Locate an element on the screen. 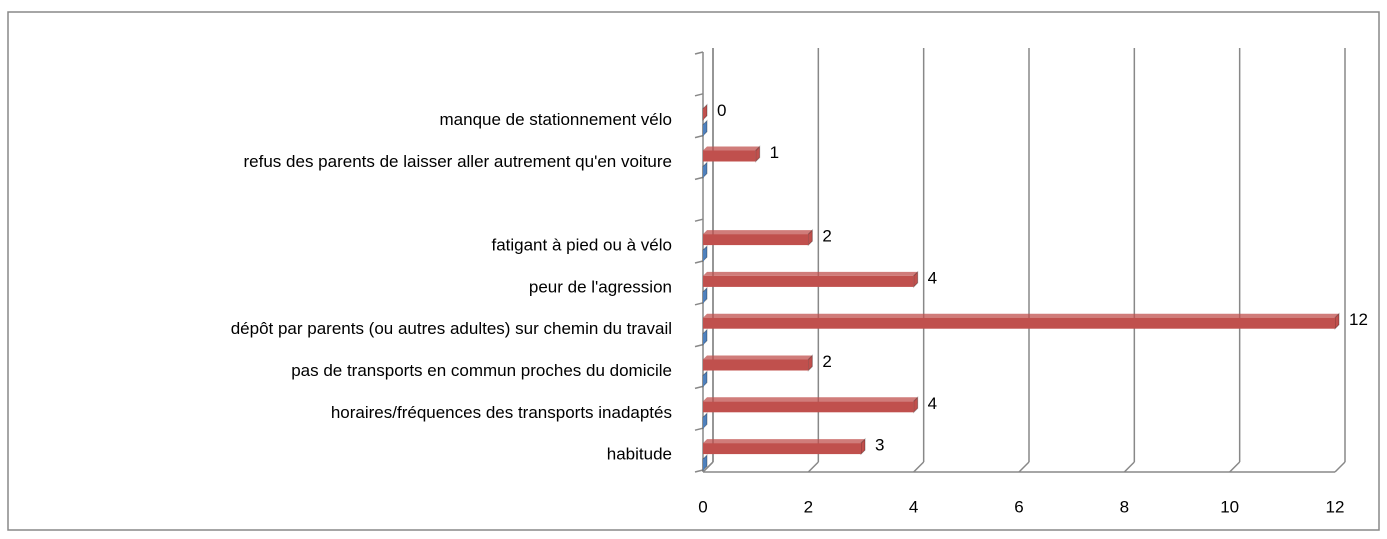  x-tick-label: 12 is located at coordinates (1335, 506).